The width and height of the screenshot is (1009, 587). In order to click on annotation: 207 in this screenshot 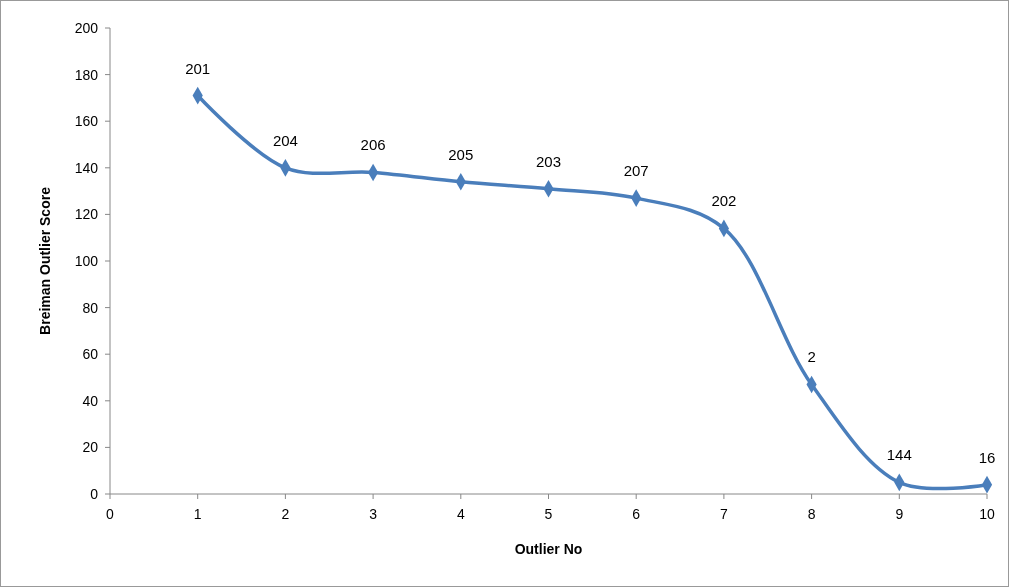, I will do `click(636, 171)`.